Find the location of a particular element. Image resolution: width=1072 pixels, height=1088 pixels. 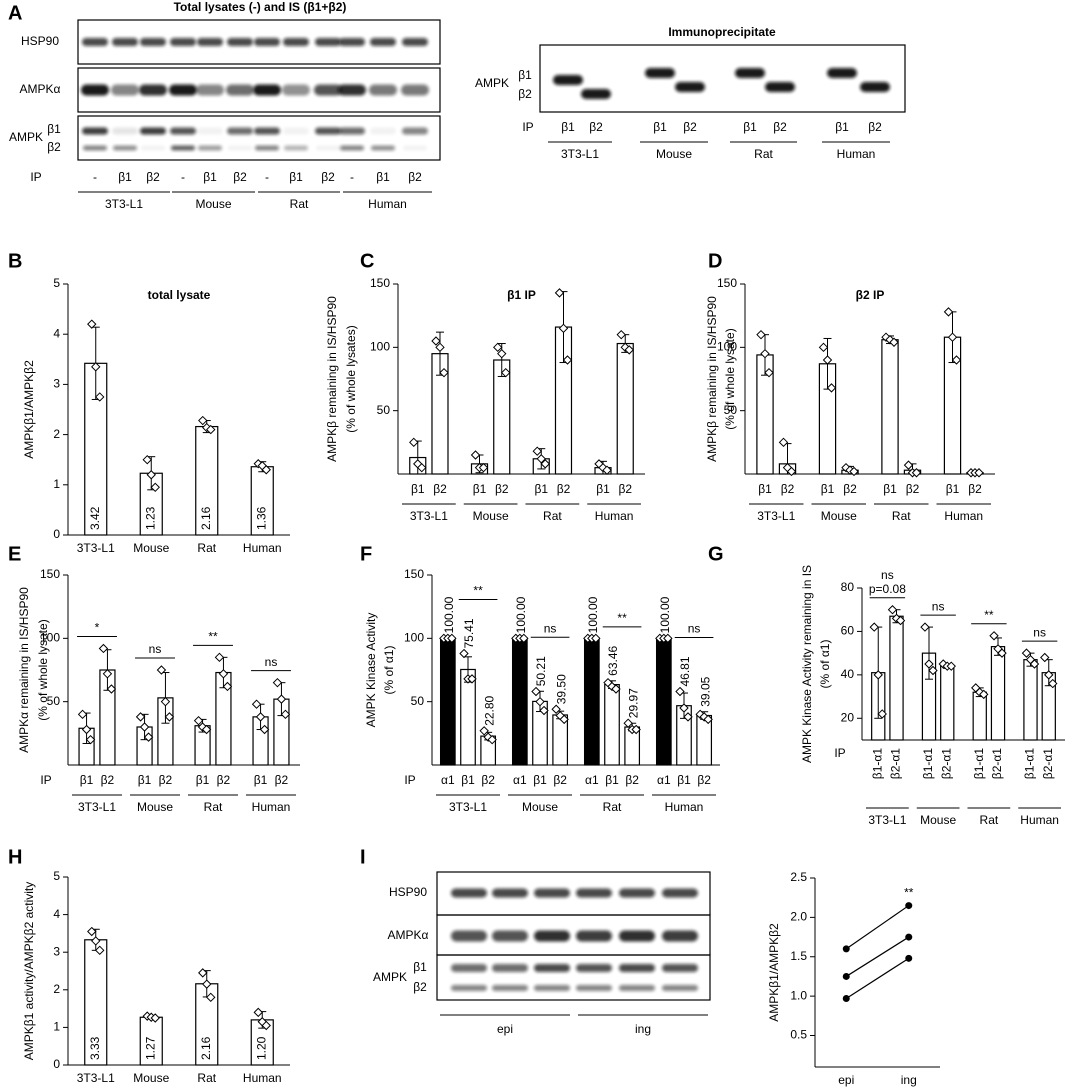

group-label: 3T3-L1 is located at coordinates (776, 516).